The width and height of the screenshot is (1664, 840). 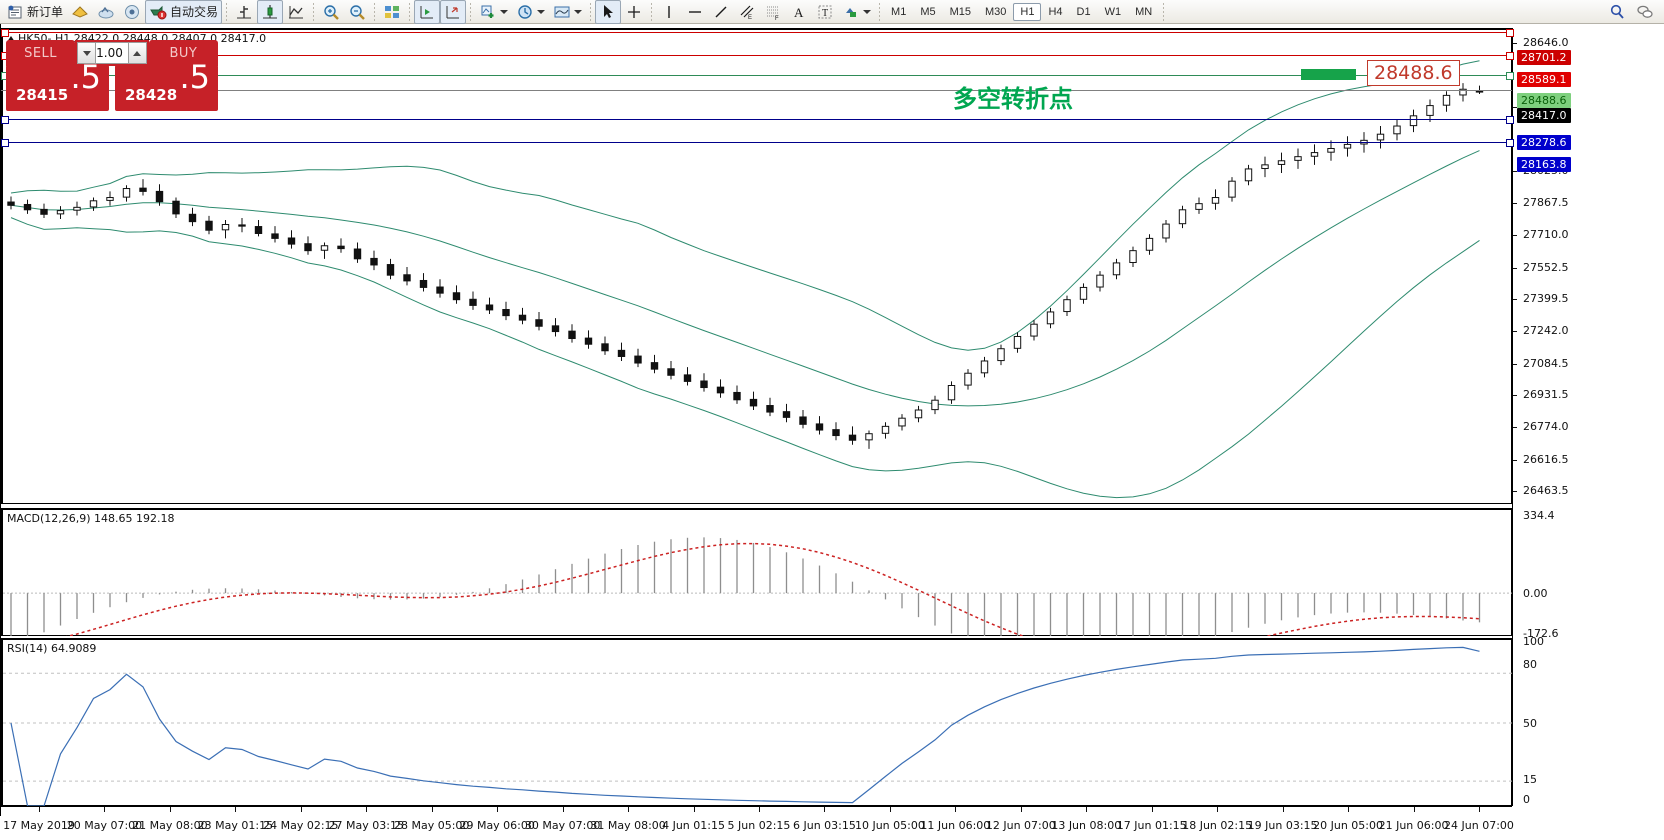 I want to click on bar-chart-button, so click(x=244, y=12).